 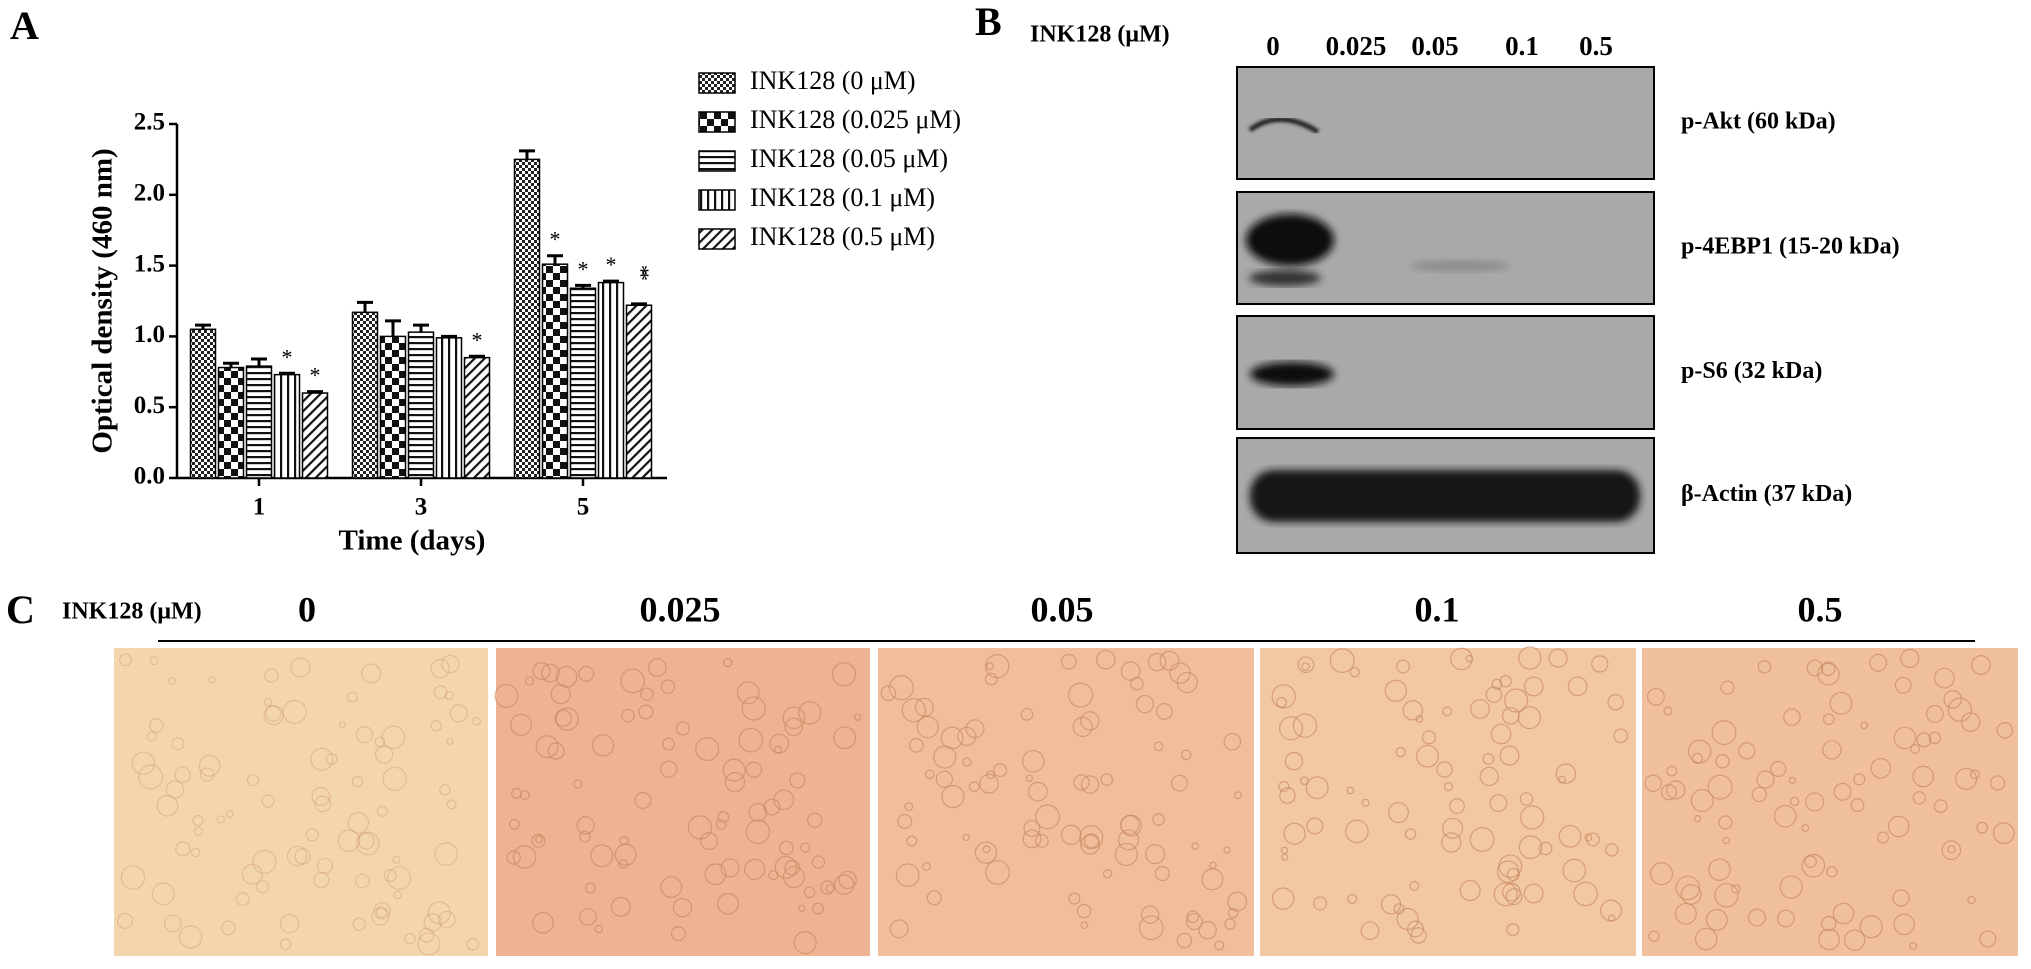 I want to click on dose-label: 0.1, so click(x=1437, y=609).